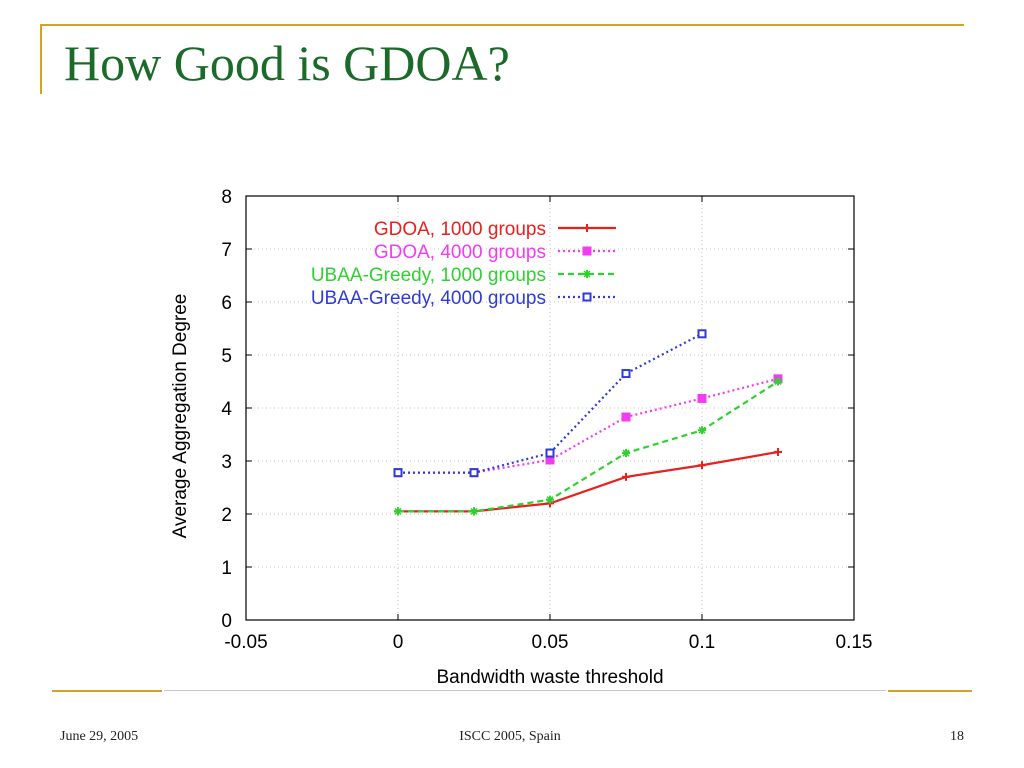  Describe the element at coordinates (107, 691) in the screenshot. I see `footer-rule-left` at that location.